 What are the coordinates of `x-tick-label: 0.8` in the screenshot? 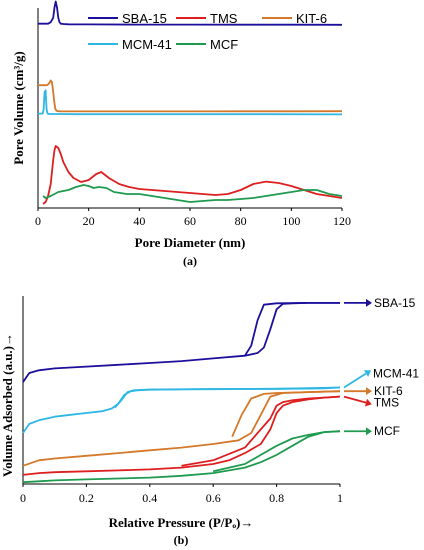 It's located at (276, 498).